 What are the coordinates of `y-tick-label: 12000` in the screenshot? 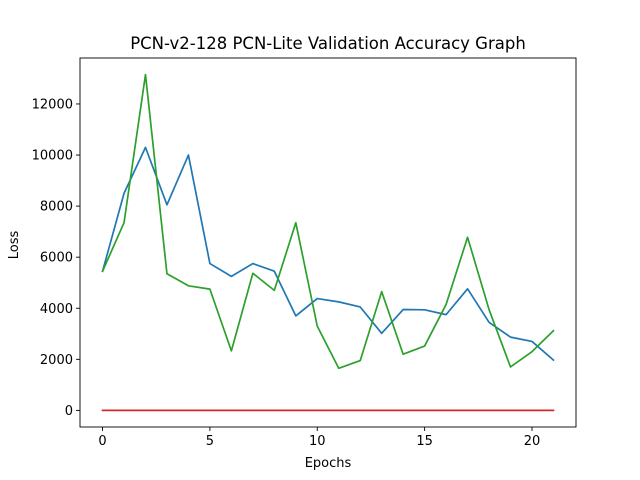 It's located at (52, 104).